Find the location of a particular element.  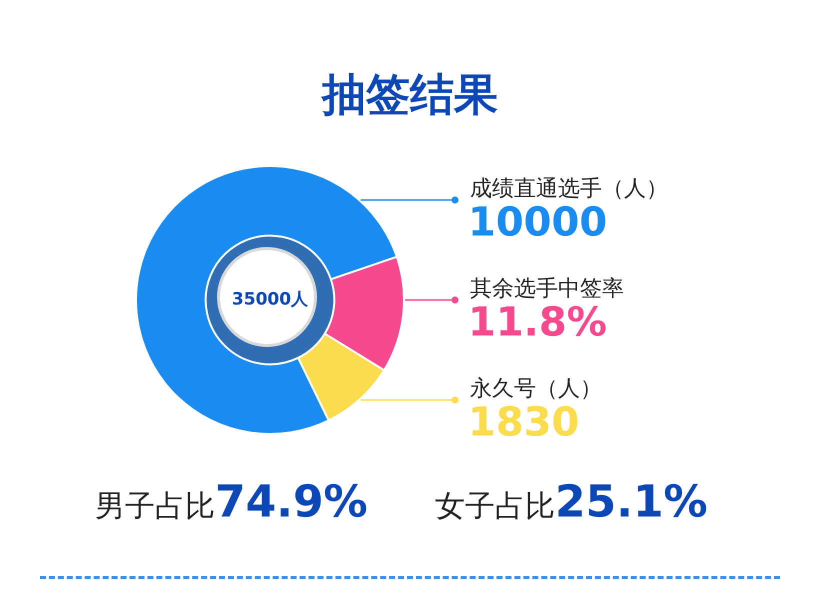

text: 35000人 is located at coordinates (271, 299).